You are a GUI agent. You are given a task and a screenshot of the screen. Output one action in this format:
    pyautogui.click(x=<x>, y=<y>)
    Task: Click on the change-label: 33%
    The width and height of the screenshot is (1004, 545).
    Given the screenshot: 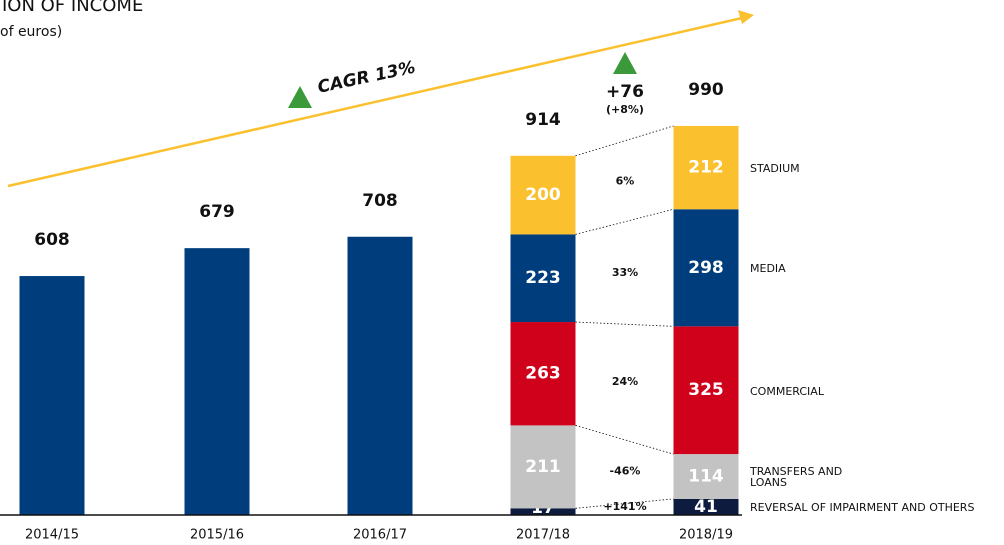 What is the action you would take?
    pyautogui.click(x=625, y=272)
    